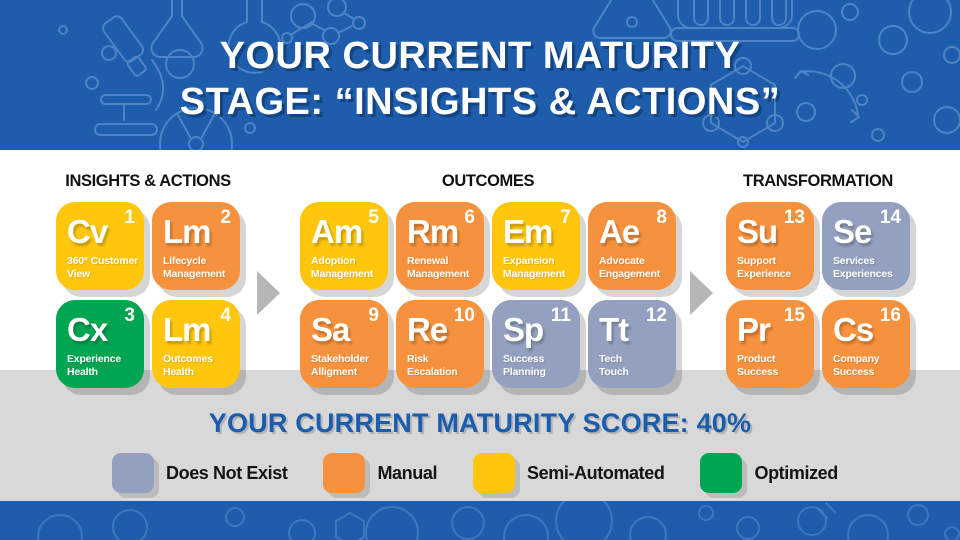 This screenshot has height=540, width=960. I want to click on tile-pr-15: Pr 15 Product Success, so click(770, 344).